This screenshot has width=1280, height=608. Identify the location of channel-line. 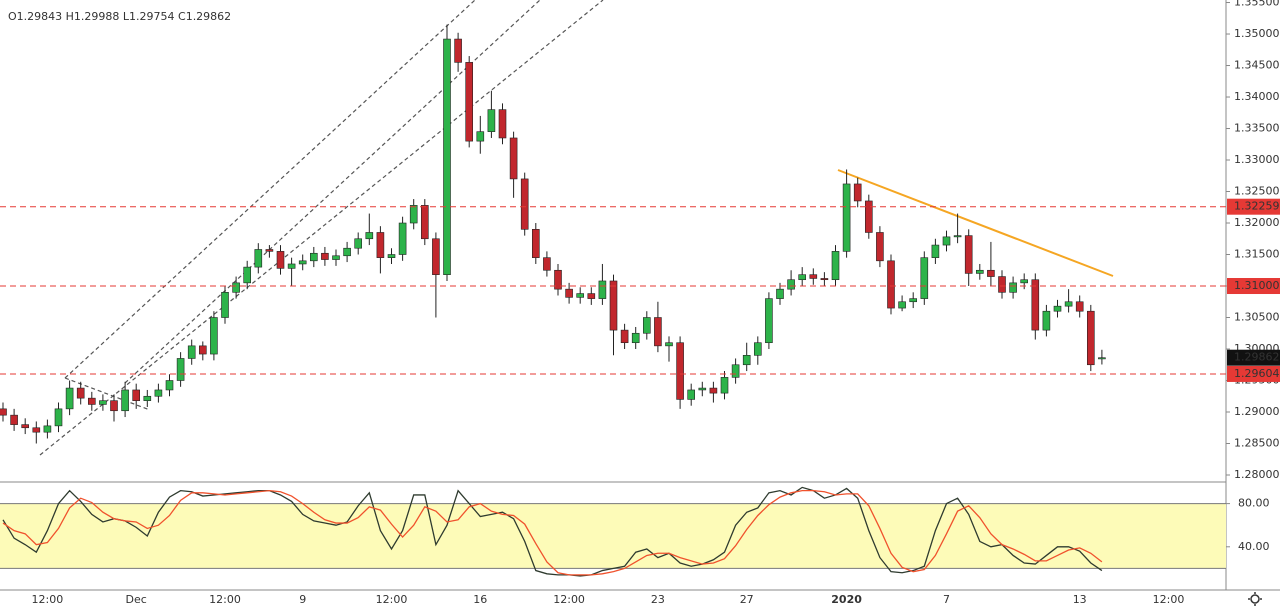
(107, 394).